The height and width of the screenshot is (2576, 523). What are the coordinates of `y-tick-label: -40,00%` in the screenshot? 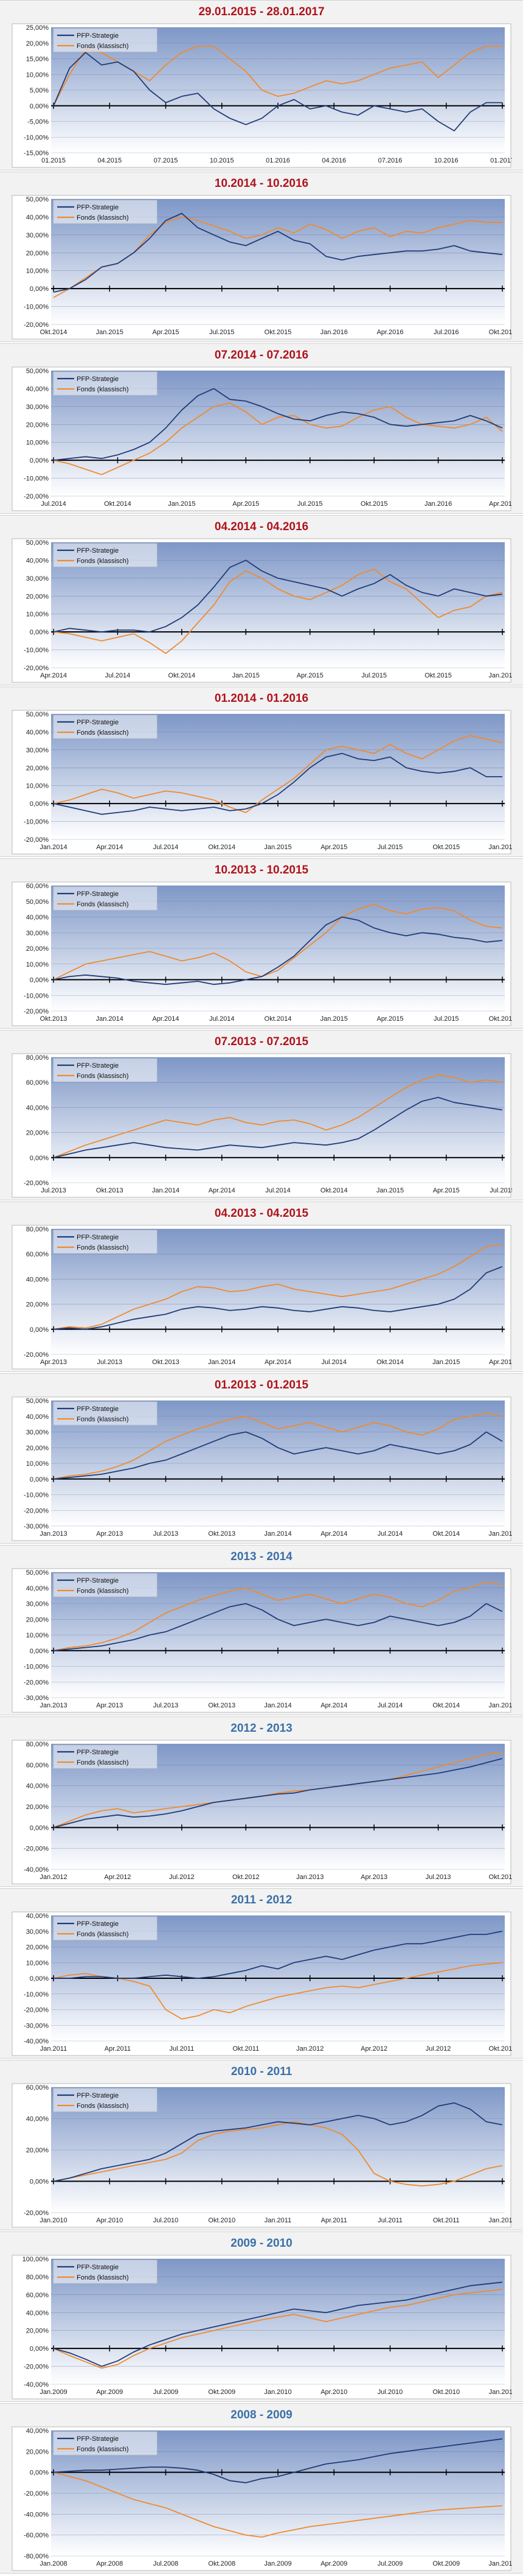 It's located at (37, 2385).